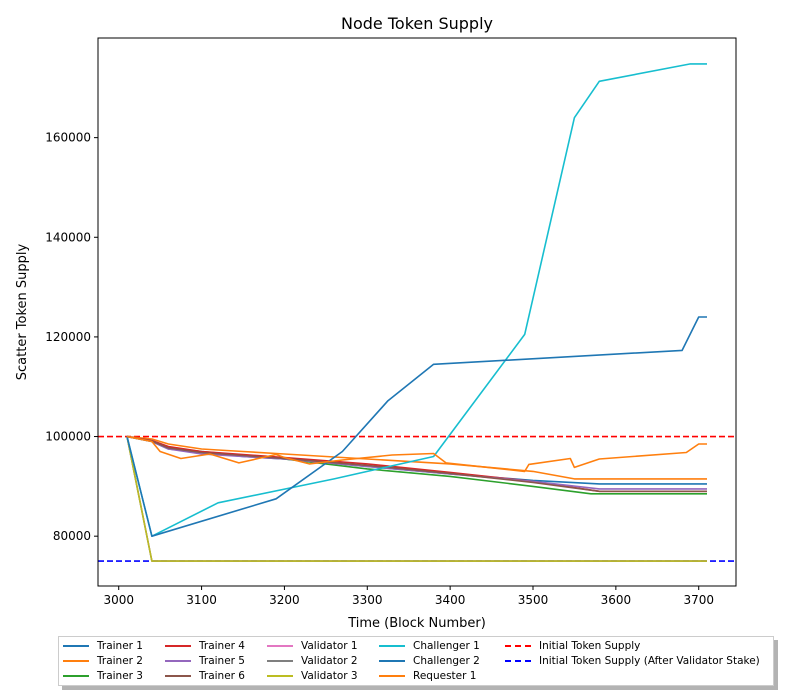 This screenshot has width=800, height=700. I want to click on legend-label: Challenger 1, so click(446, 646).